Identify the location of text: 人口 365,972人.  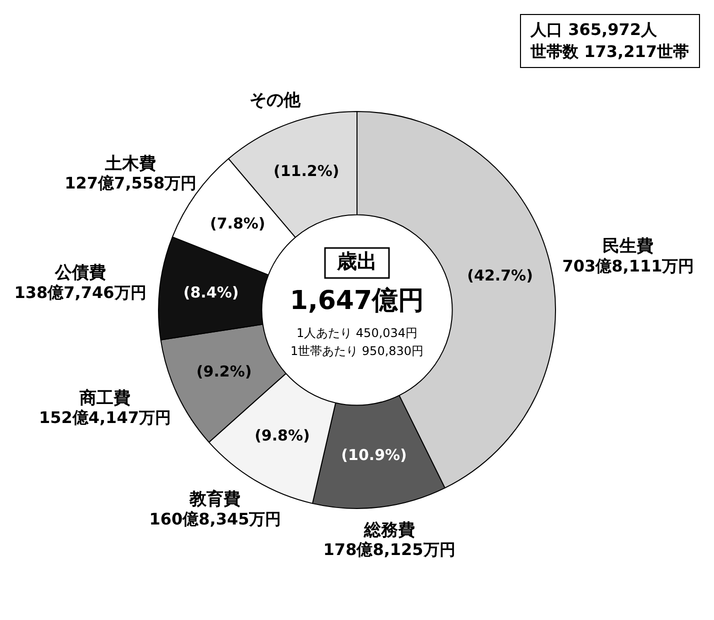
(594, 30).